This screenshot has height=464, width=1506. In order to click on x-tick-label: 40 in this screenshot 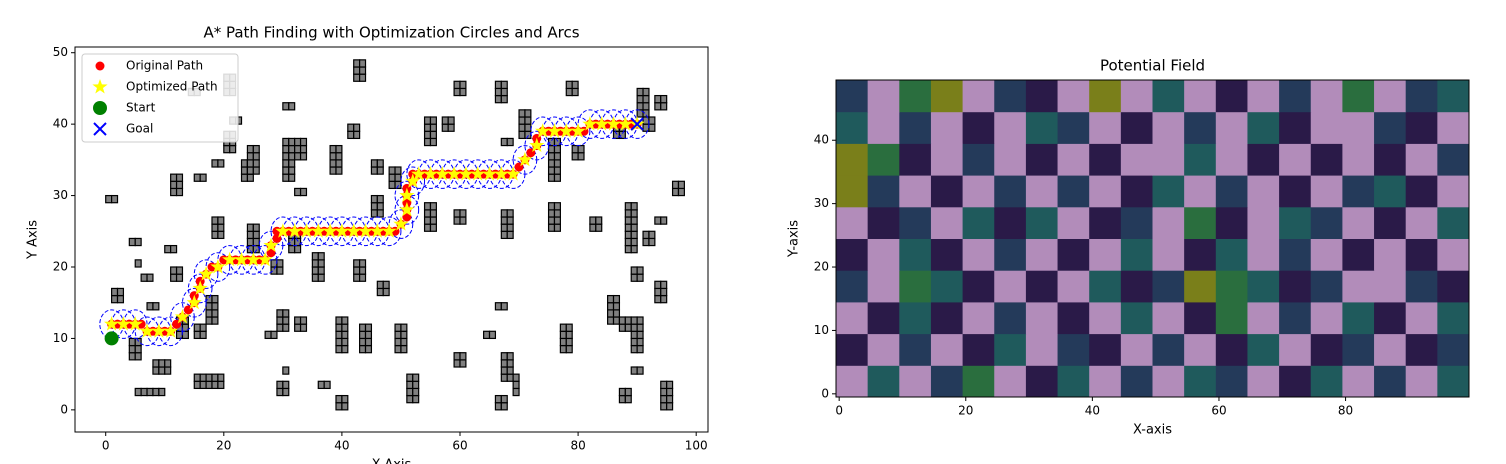, I will do `click(341, 446)`.